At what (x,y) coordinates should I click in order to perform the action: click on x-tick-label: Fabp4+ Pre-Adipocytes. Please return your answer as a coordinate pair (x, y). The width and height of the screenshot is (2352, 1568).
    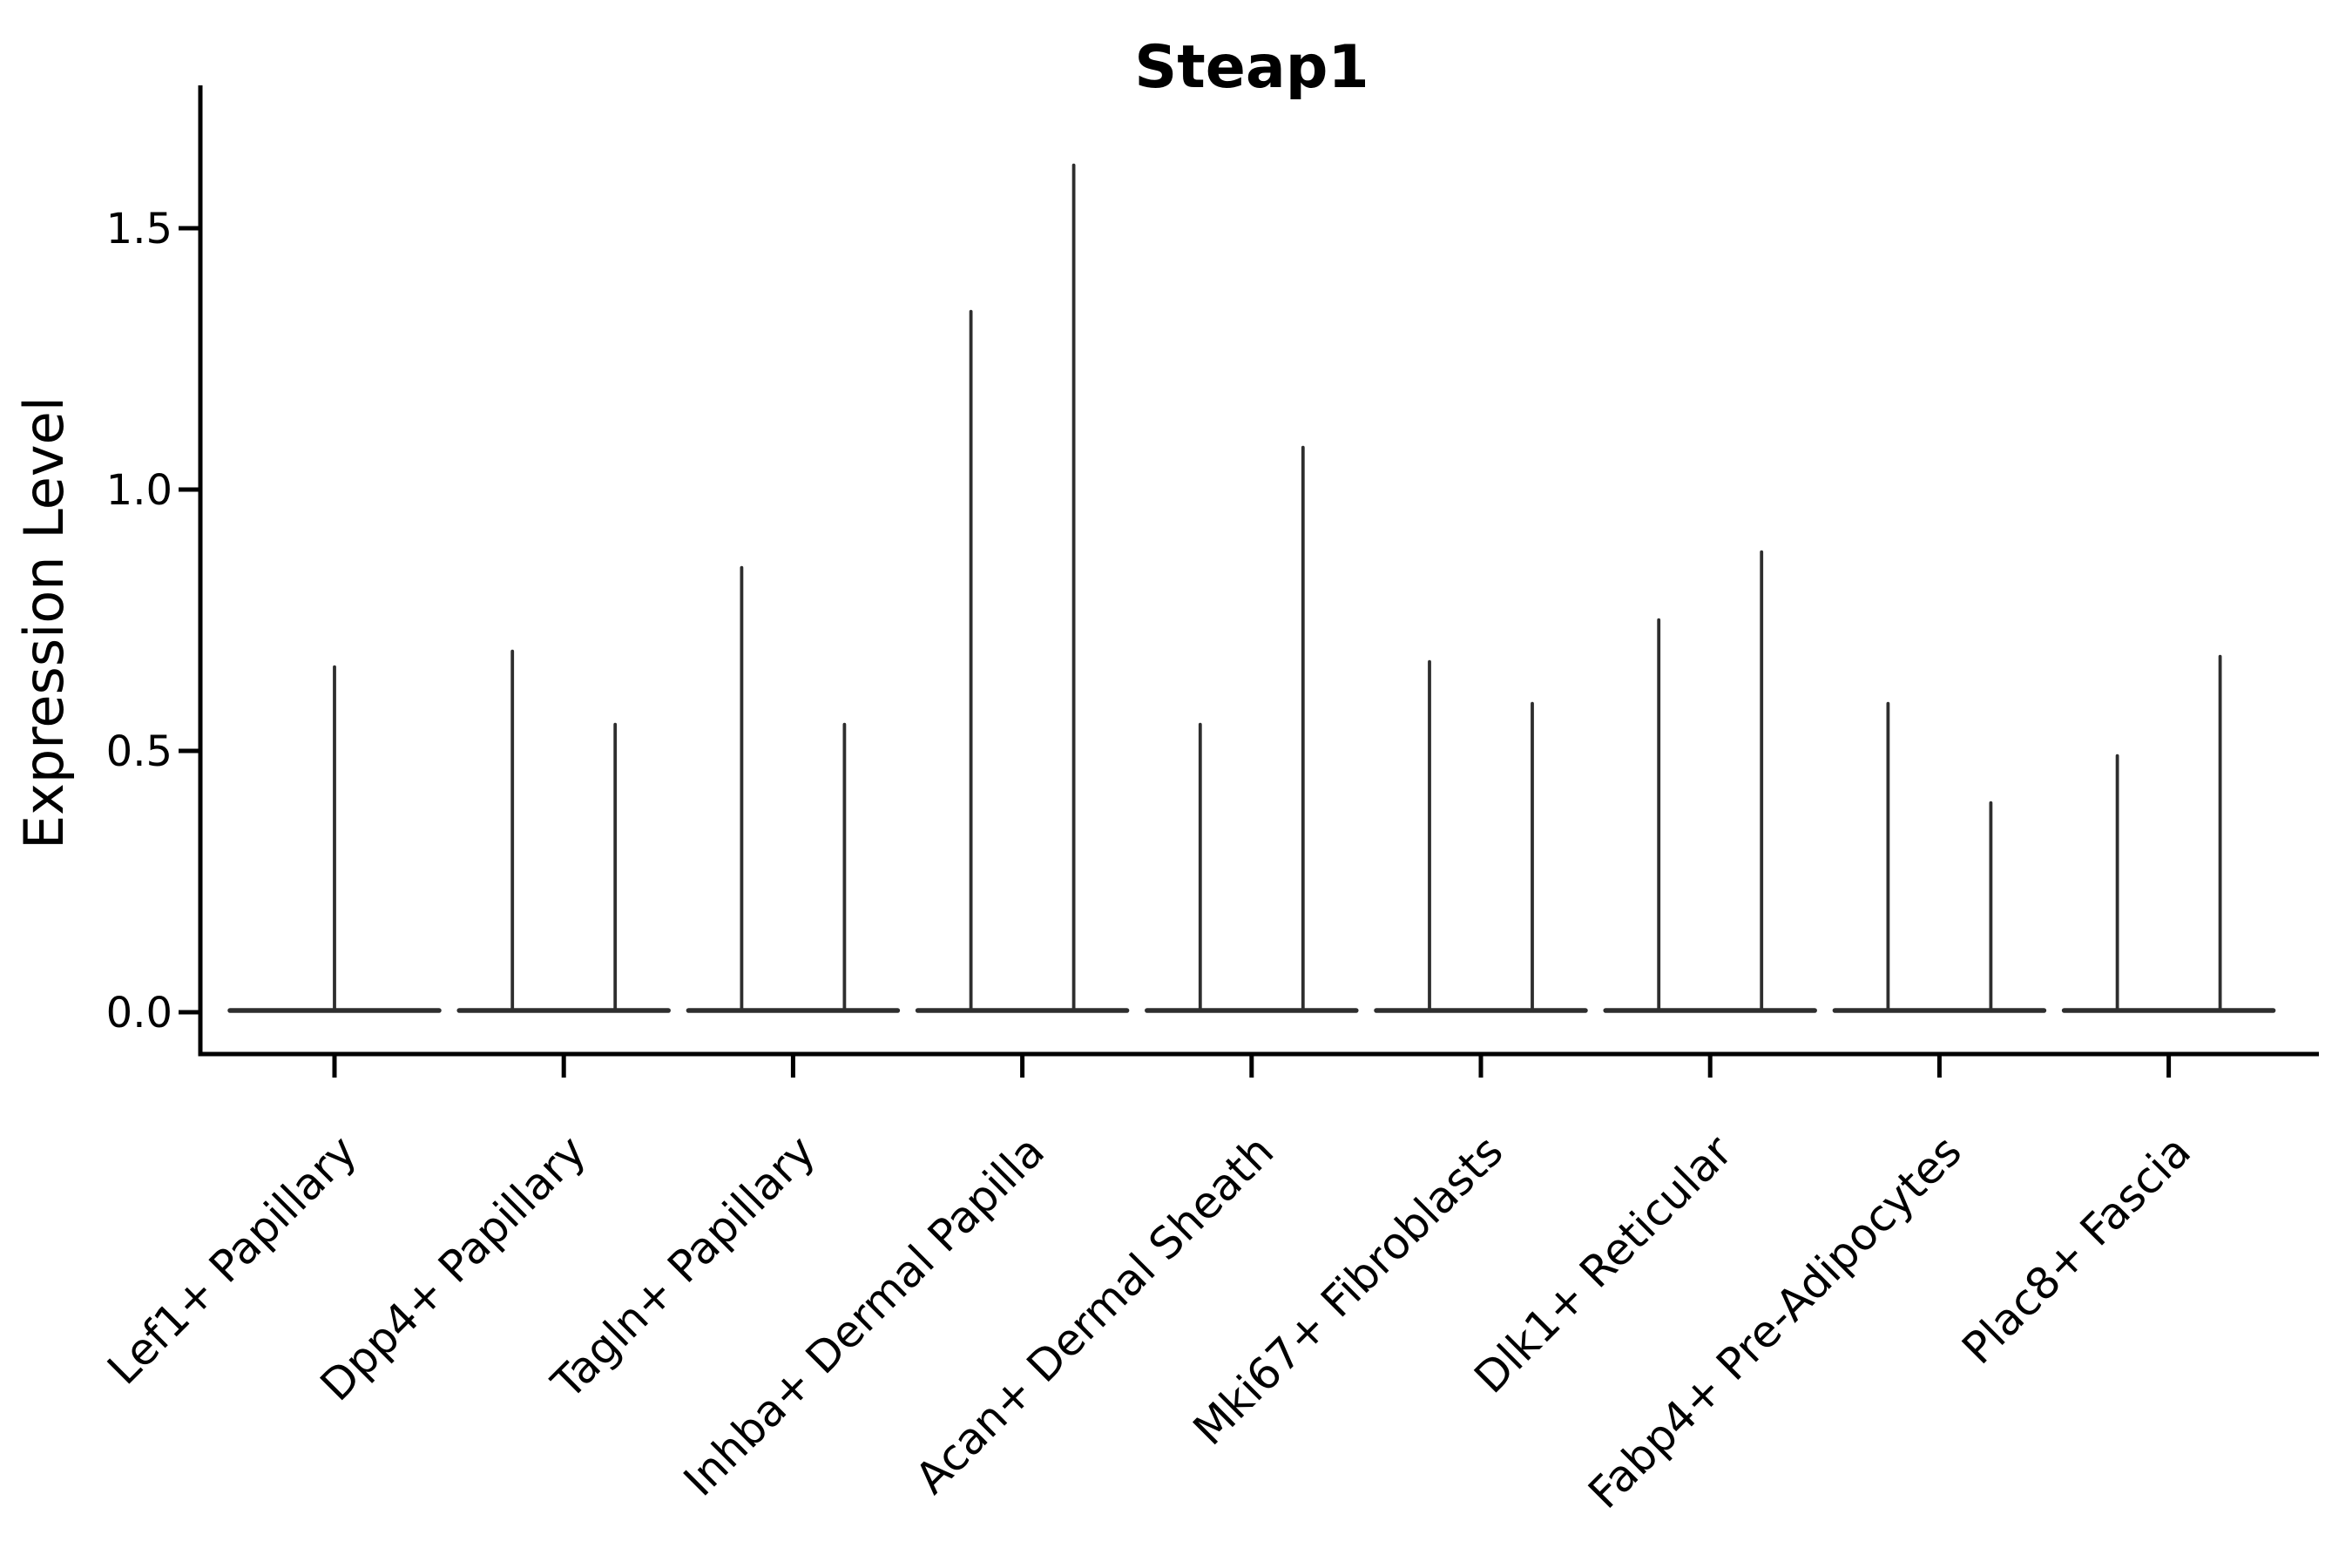
    Looking at the image, I should click on (1774, 1321).